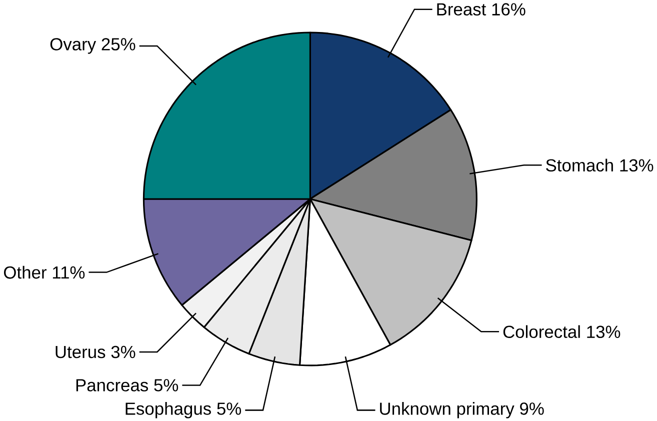 The height and width of the screenshot is (421, 657). I want to click on slice-label: Breast, so click(461, 9).